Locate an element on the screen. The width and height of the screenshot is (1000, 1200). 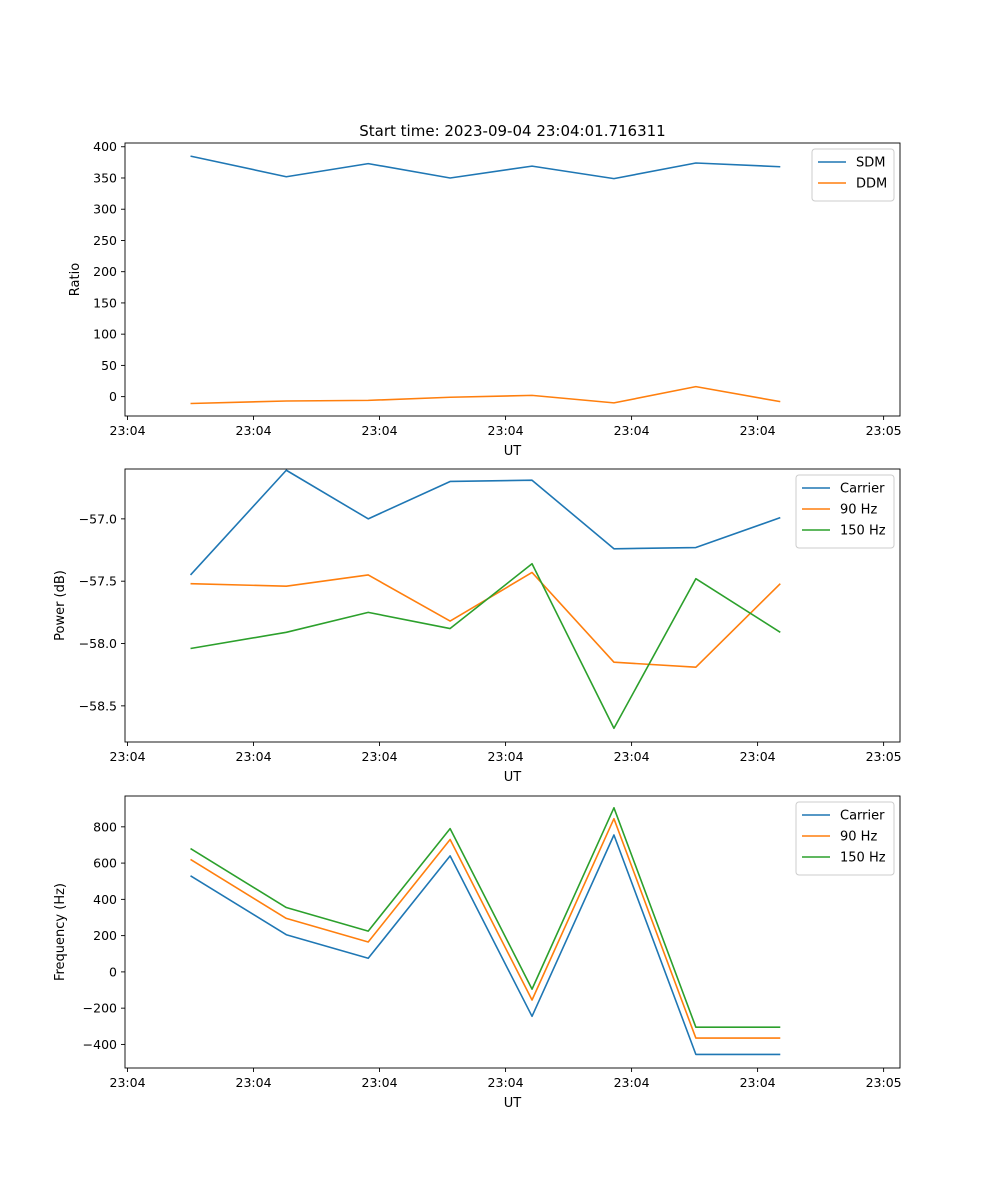
legend-label: DDM is located at coordinates (871, 184).